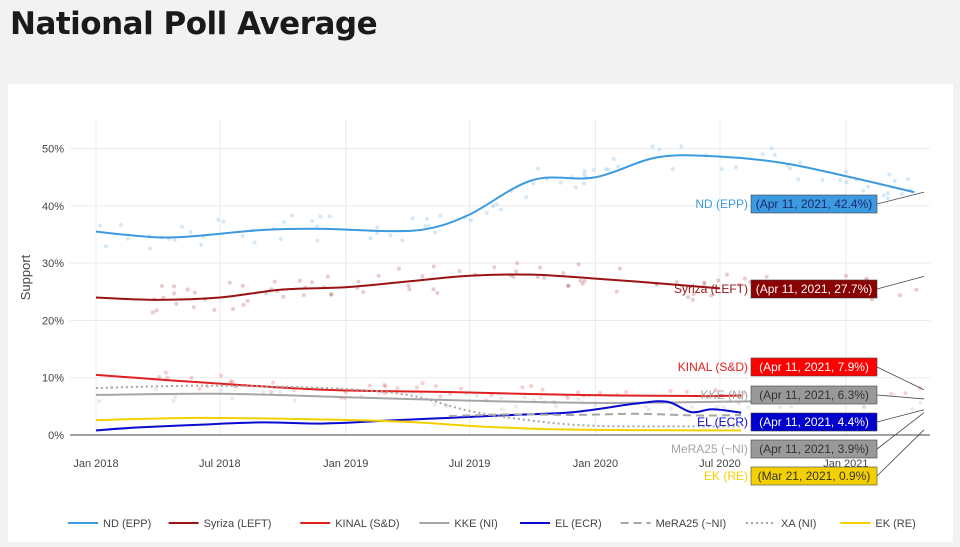 The image size is (960, 547). What do you see at coordinates (878, 524) in the screenshot?
I see `legend-item: EK (RE)` at bounding box center [878, 524].